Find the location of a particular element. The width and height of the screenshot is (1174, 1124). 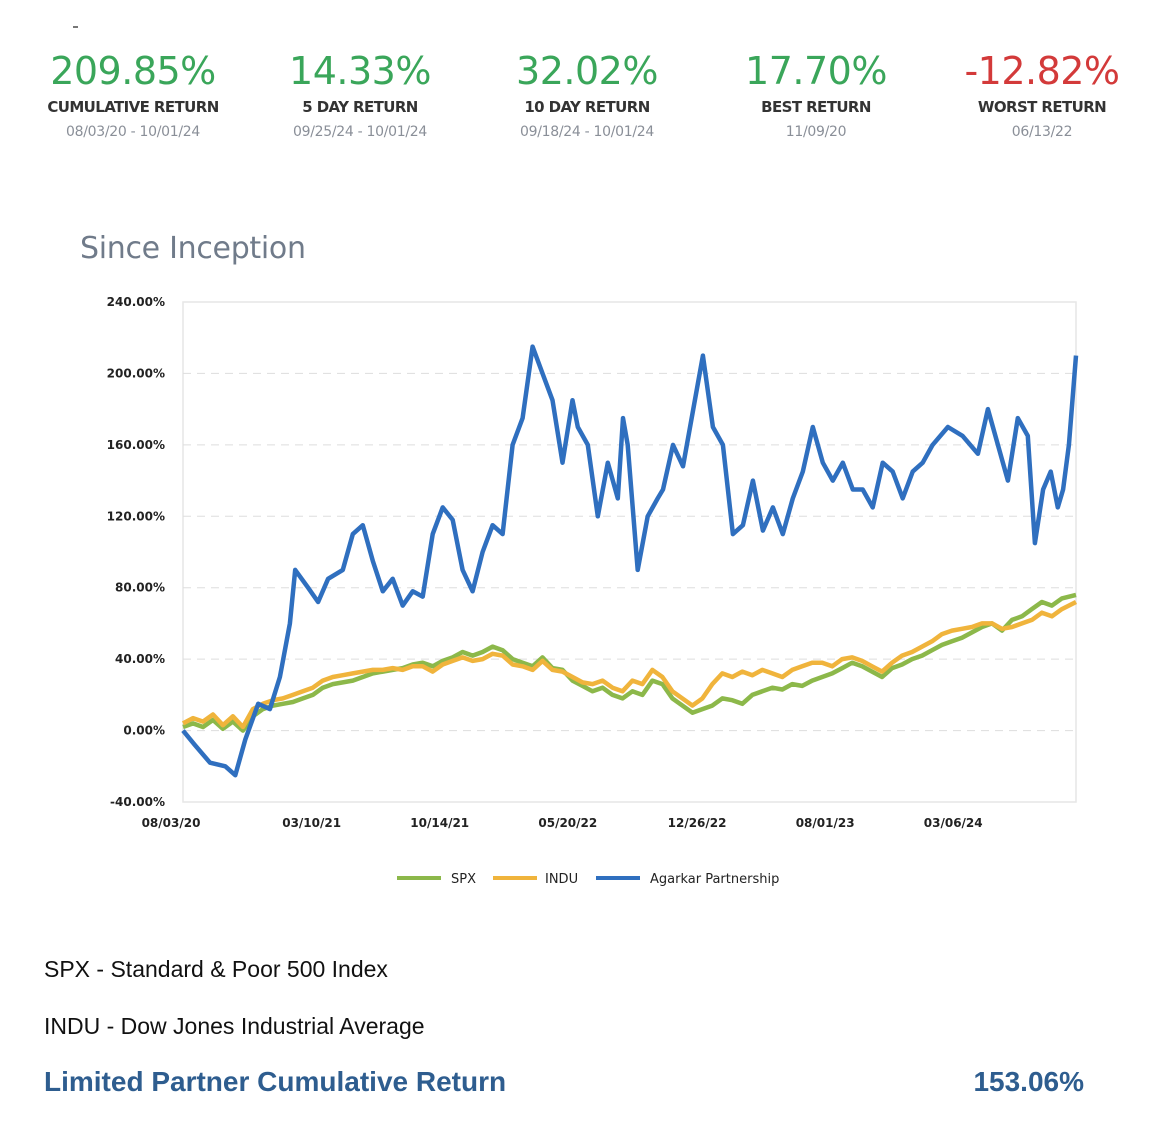

limited-partner-value: 153.06% is located at coordinates (1028, 1081).